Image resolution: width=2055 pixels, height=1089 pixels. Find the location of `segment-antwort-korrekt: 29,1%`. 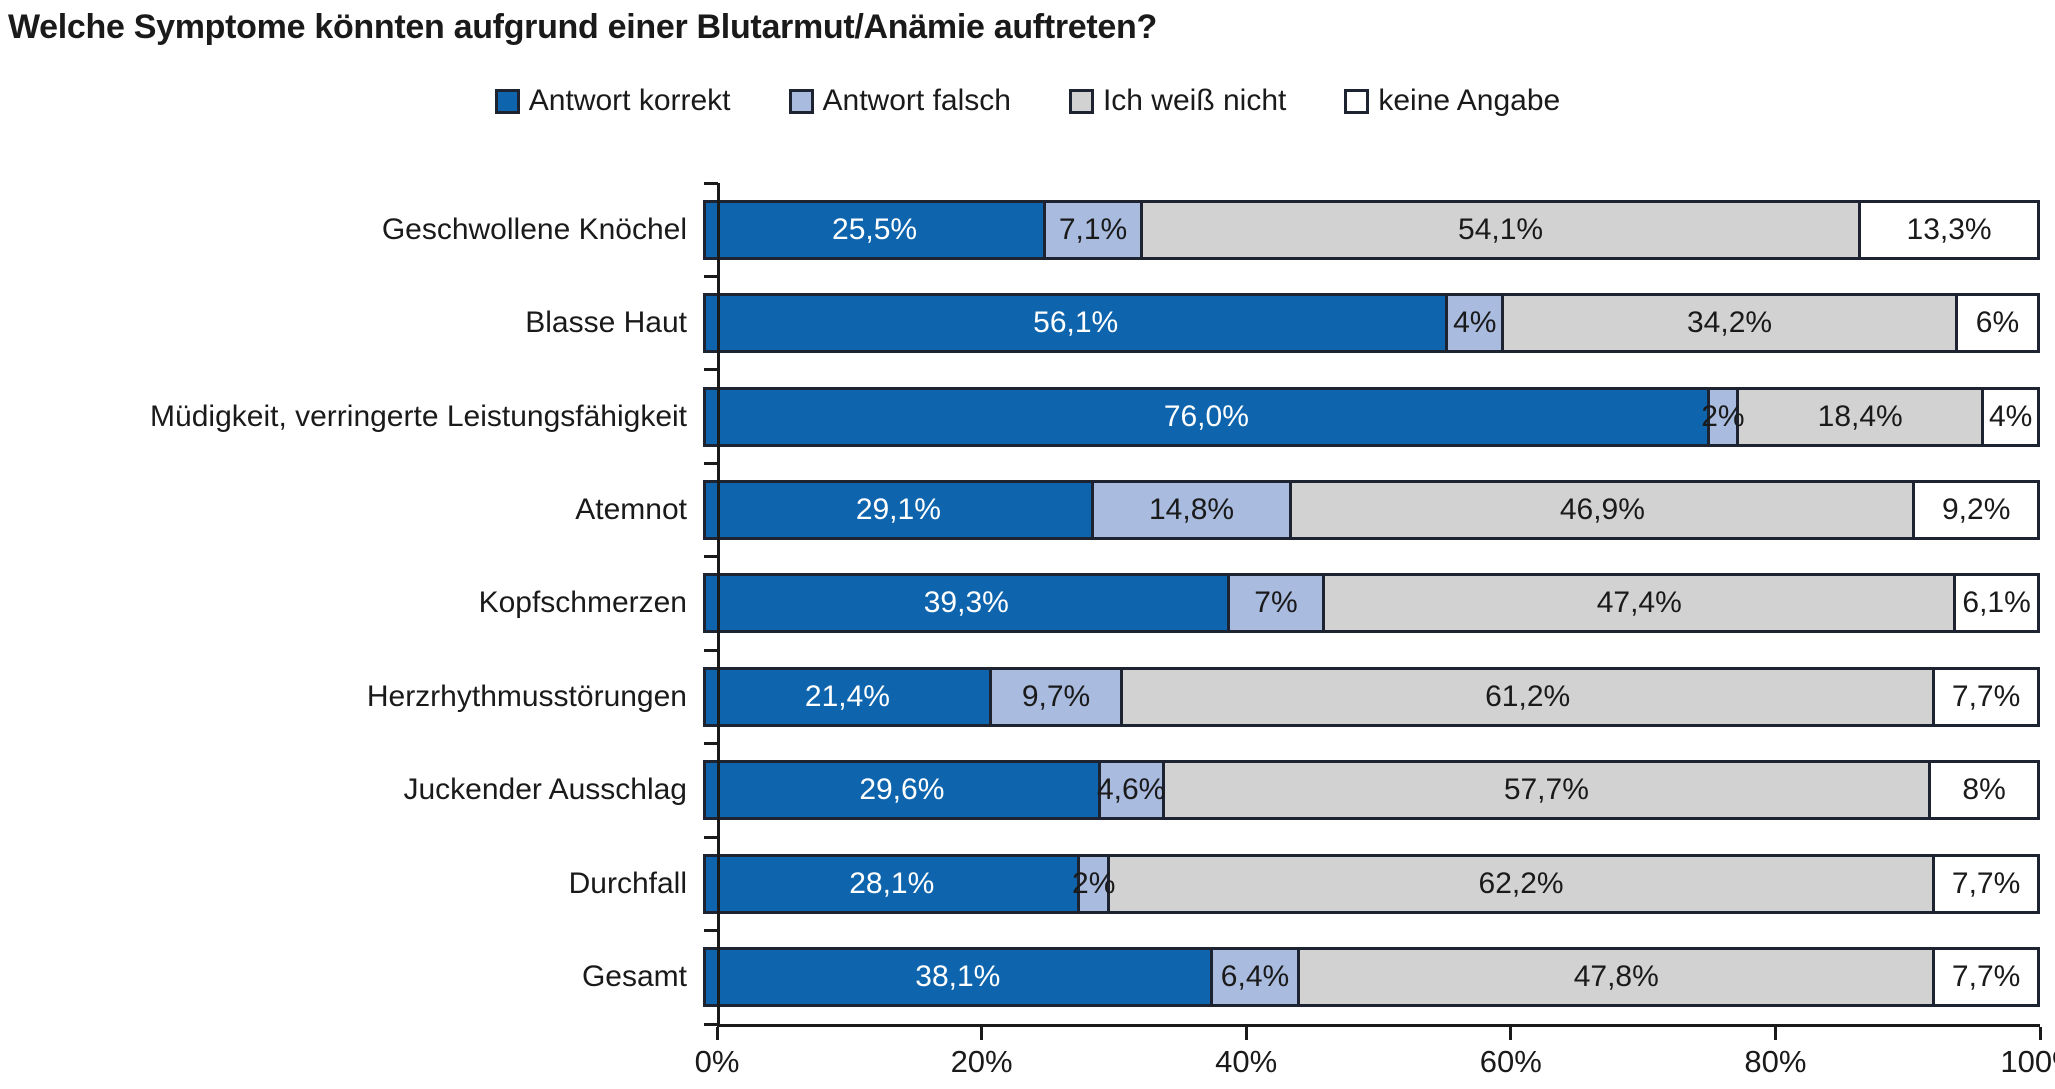

segment-antwort-korrekt: 29,1% is located at coordinates (898, 510).